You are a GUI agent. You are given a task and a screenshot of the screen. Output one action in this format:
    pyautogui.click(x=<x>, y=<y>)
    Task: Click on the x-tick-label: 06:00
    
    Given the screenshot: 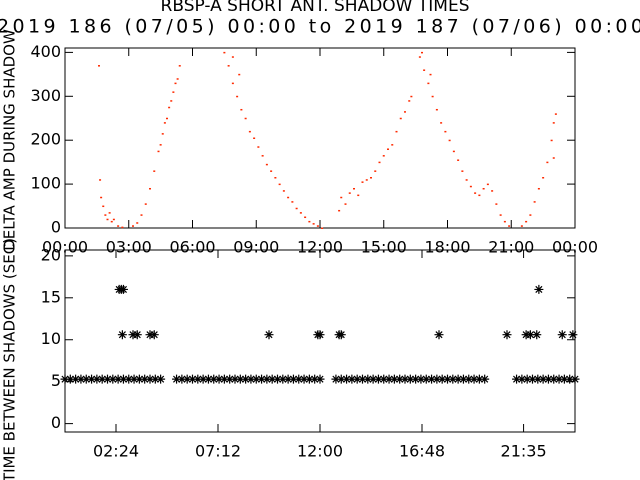 What is the action you would take?
    pyautogui.click(x=192, y=247)
    